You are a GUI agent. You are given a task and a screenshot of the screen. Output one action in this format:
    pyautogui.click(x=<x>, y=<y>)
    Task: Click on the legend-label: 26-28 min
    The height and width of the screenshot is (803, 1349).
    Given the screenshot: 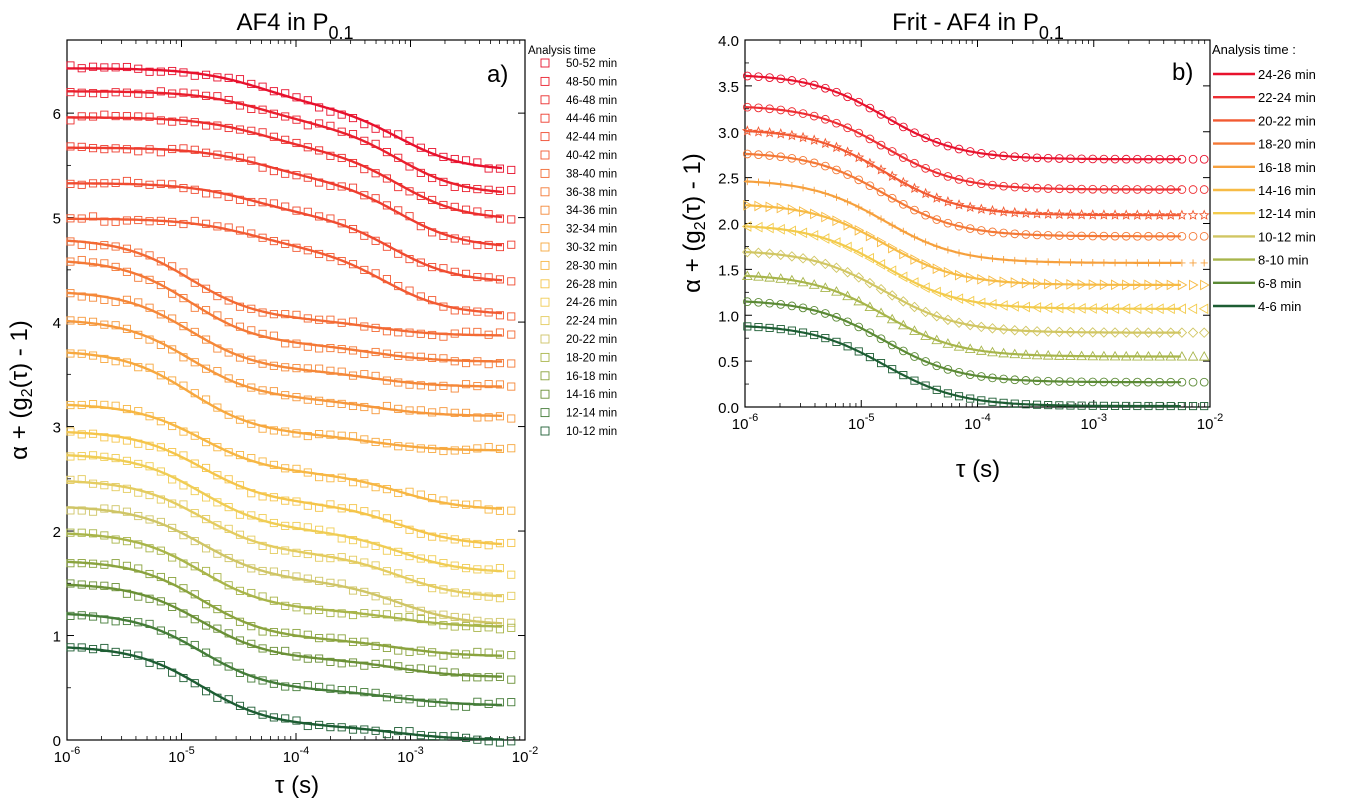 What is the action you would take?
    pyautogui.click(x=591, y=285)
    